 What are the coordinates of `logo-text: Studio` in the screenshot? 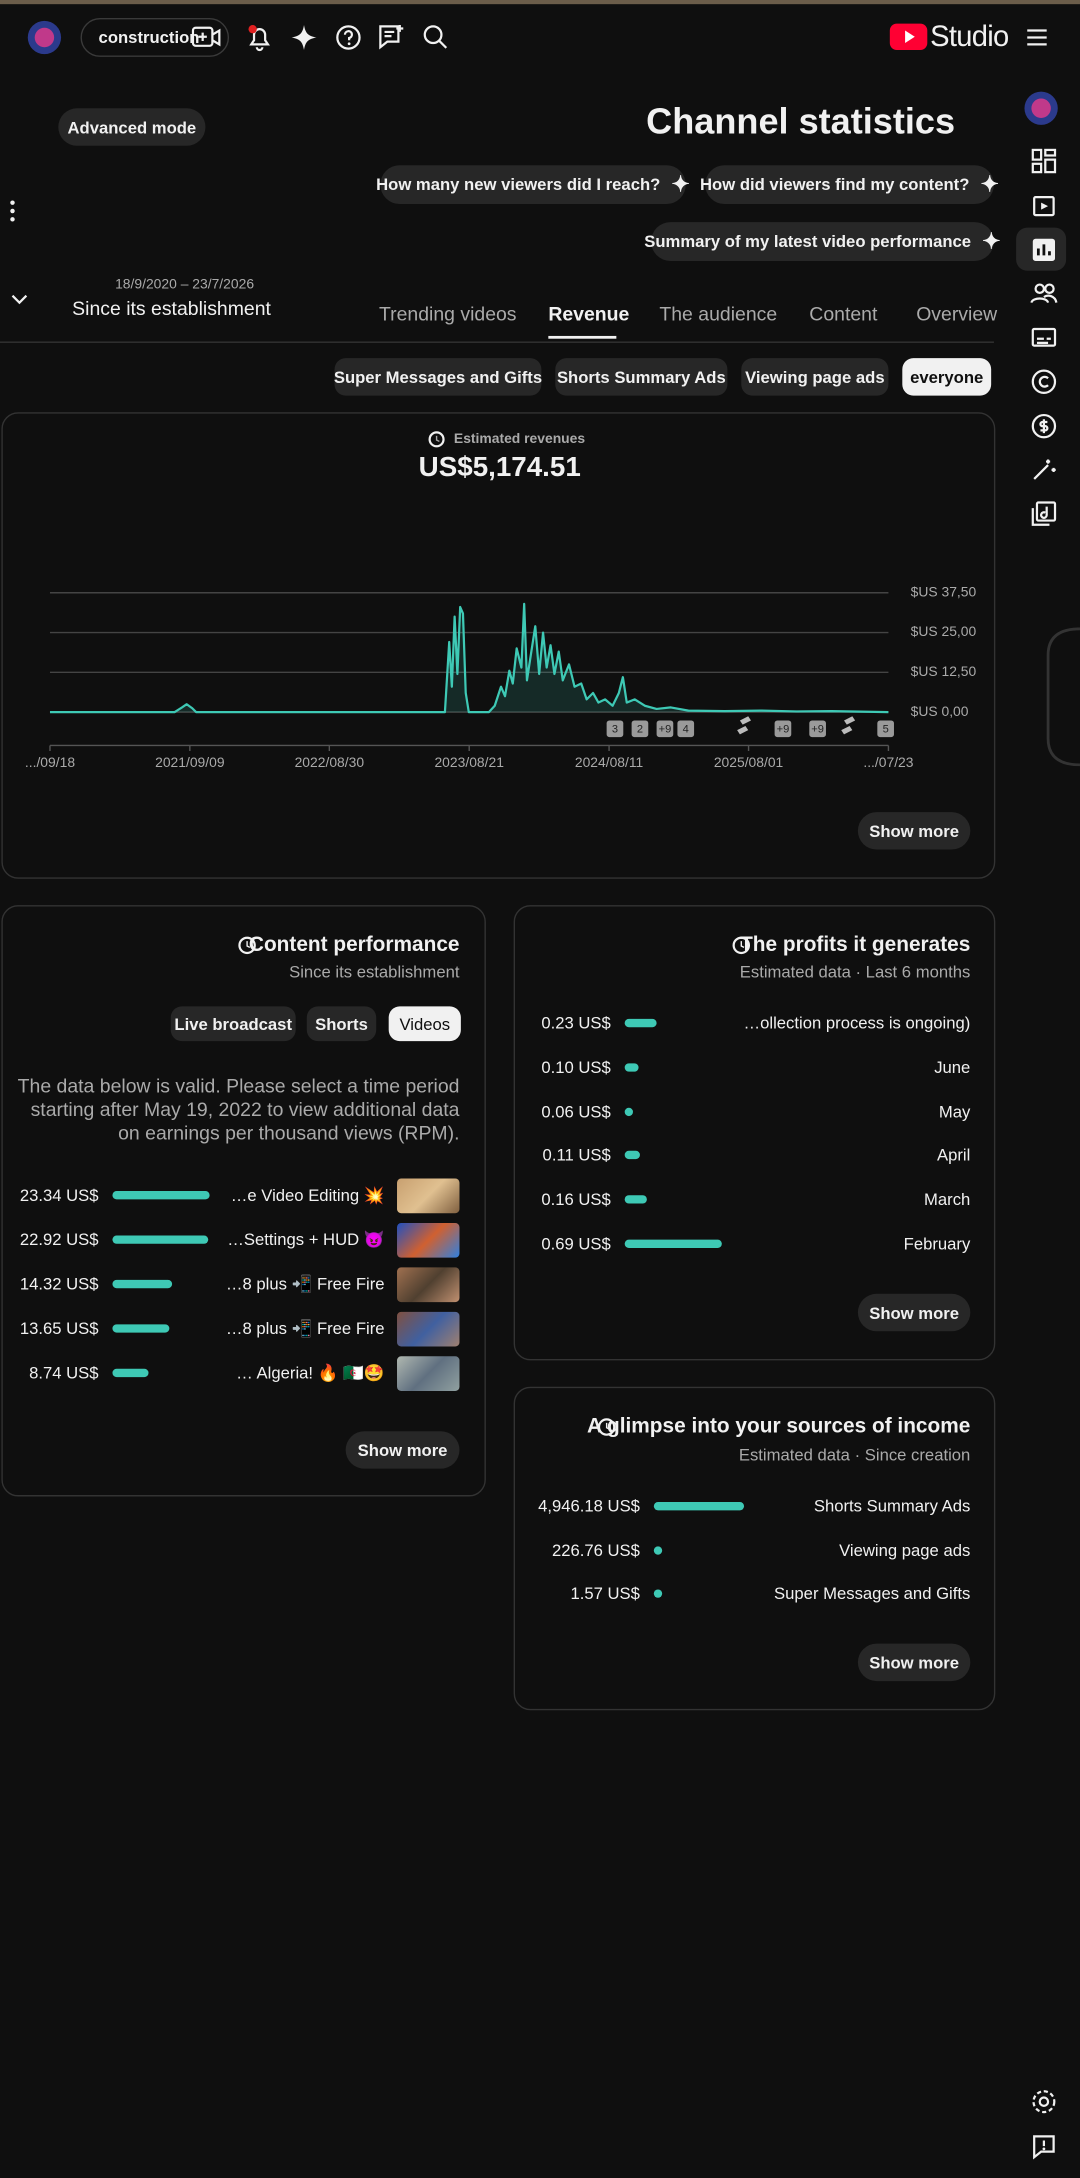 It's located at (969, 36).